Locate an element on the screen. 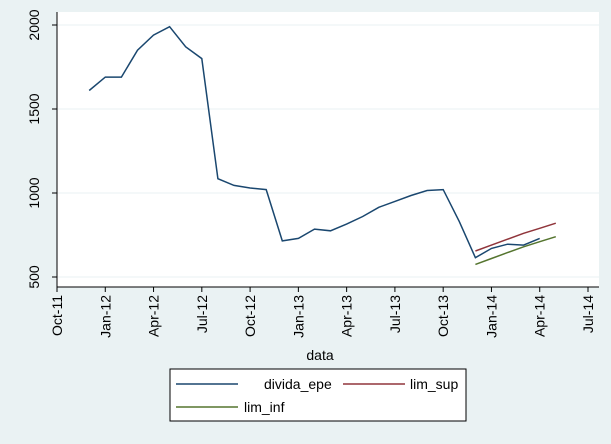 The width and height of the screenshot is (611, 444). x-tick-label-Jan-12: Jan-12 is located at coordinates (105, 316).